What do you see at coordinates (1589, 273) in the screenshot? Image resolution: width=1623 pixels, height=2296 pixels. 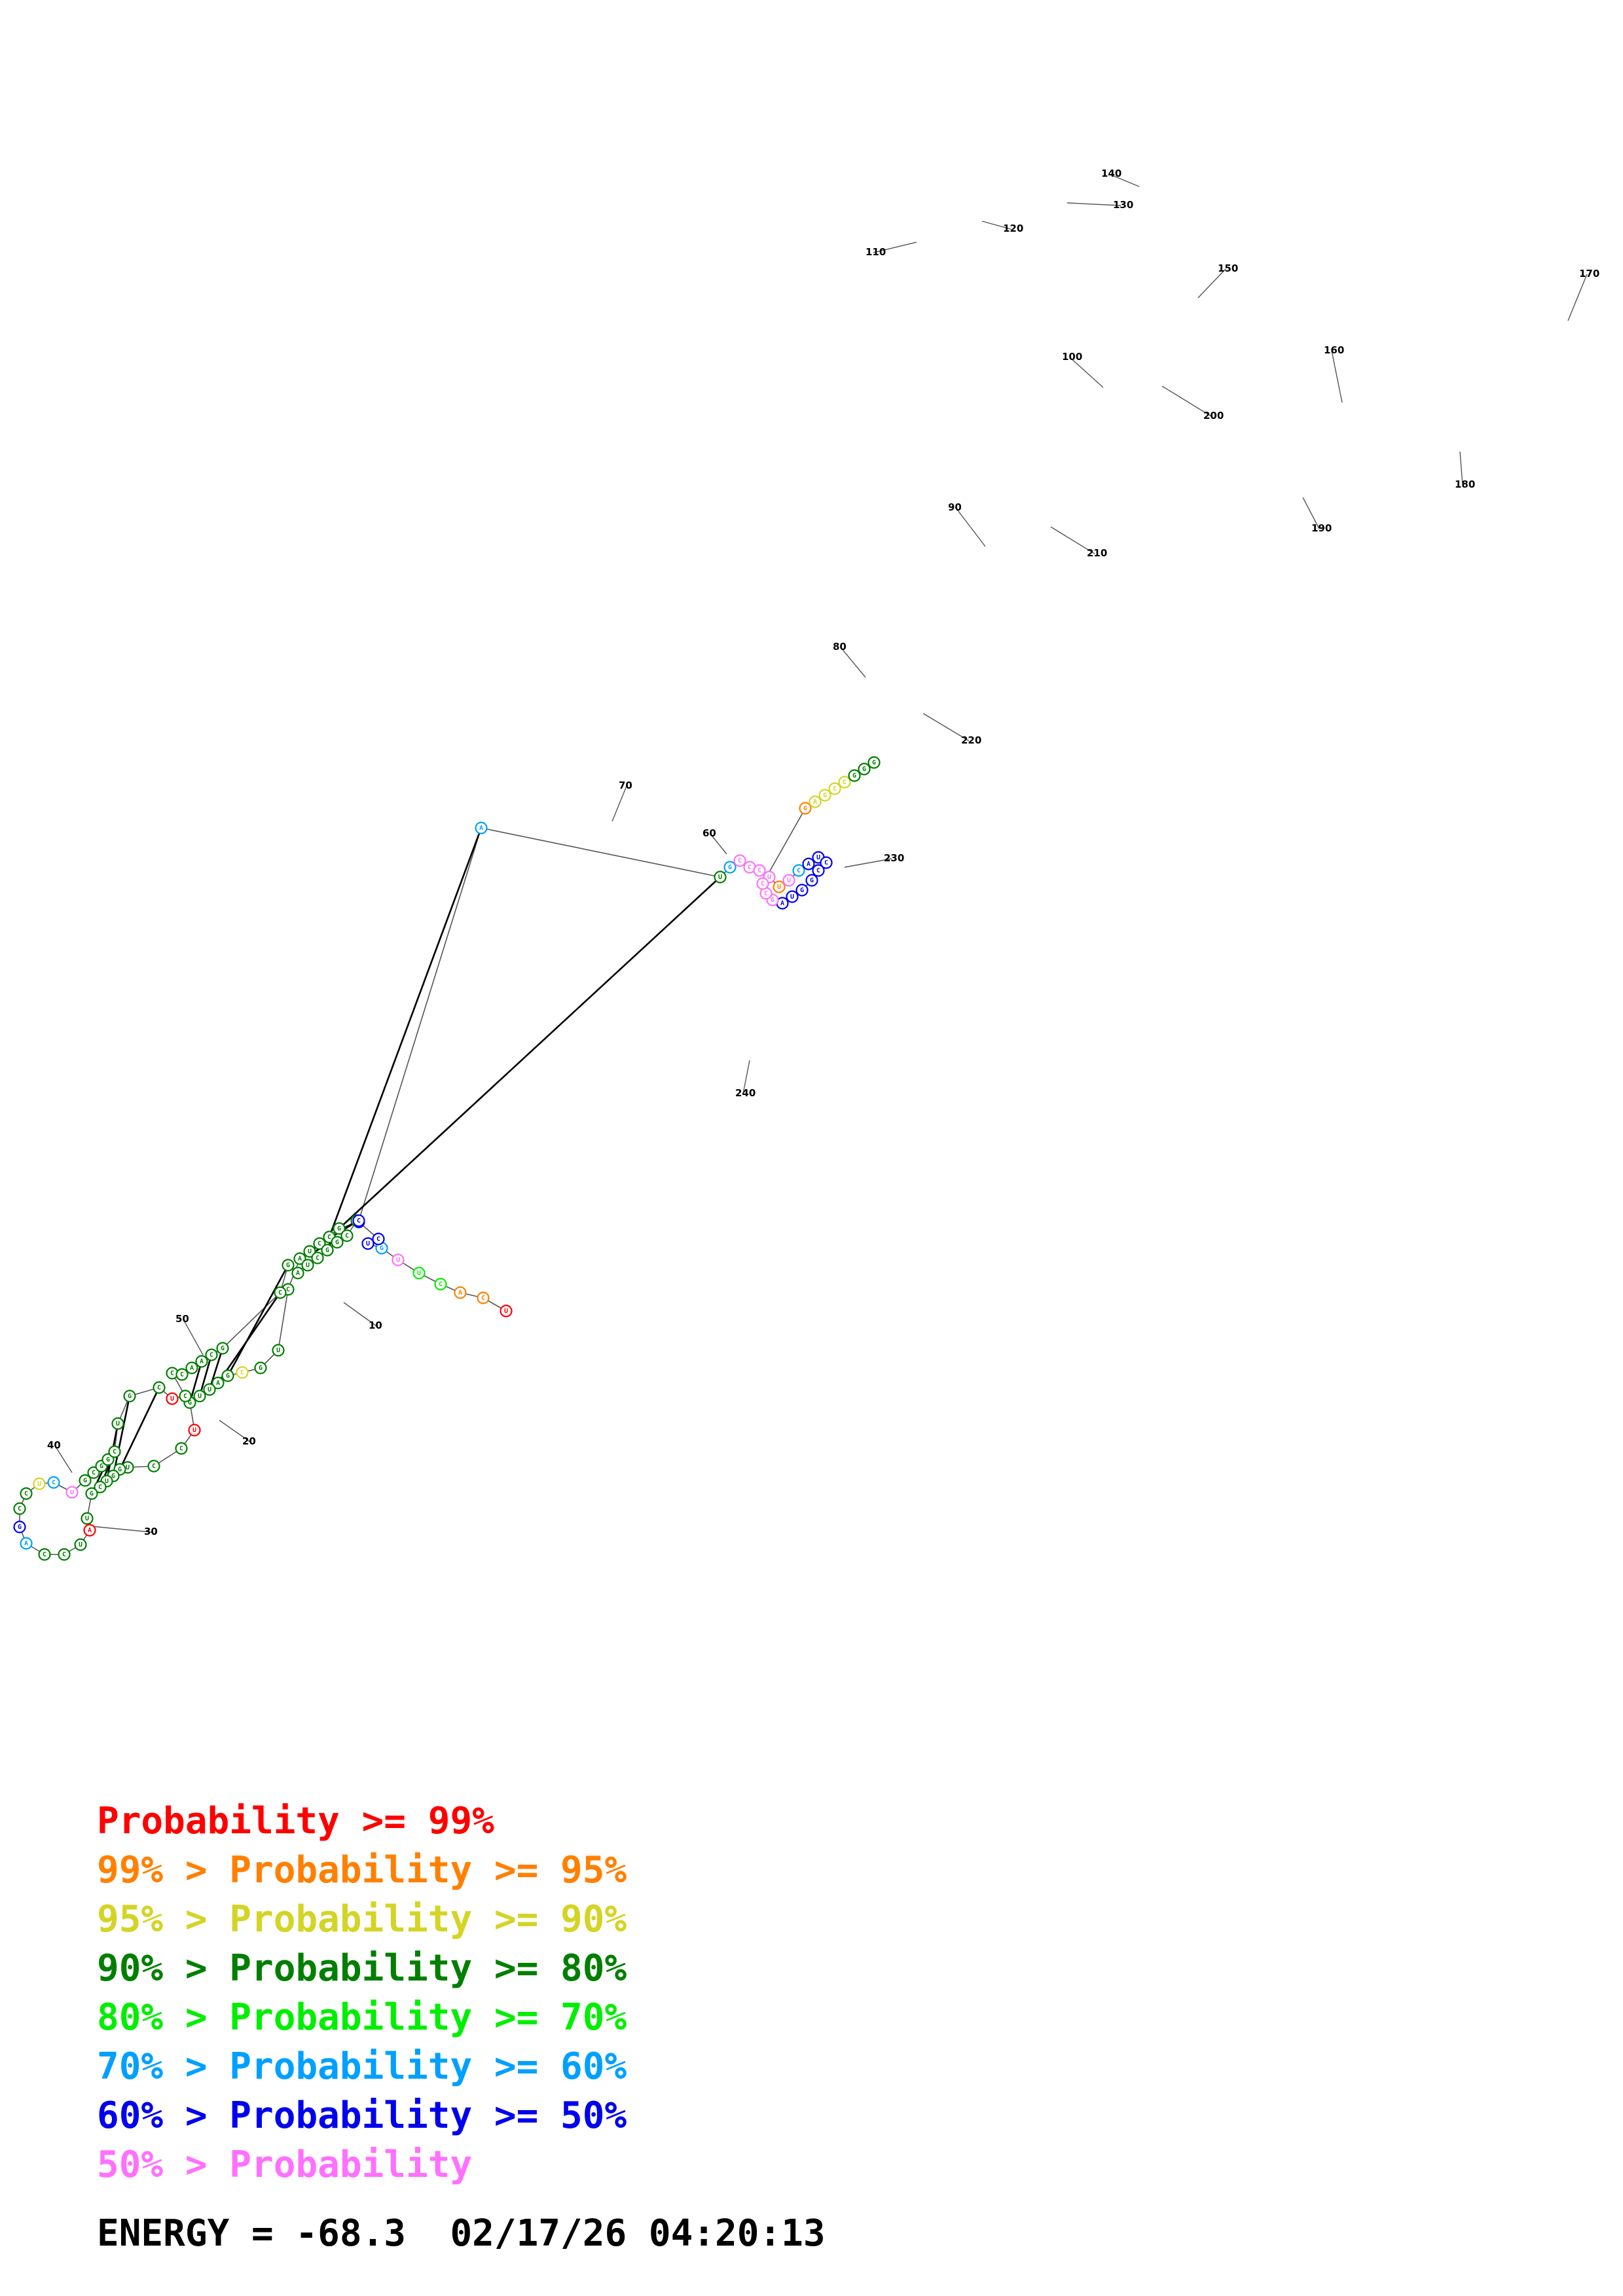 I see `position-label: 170` at bounding box center [1589, 273].